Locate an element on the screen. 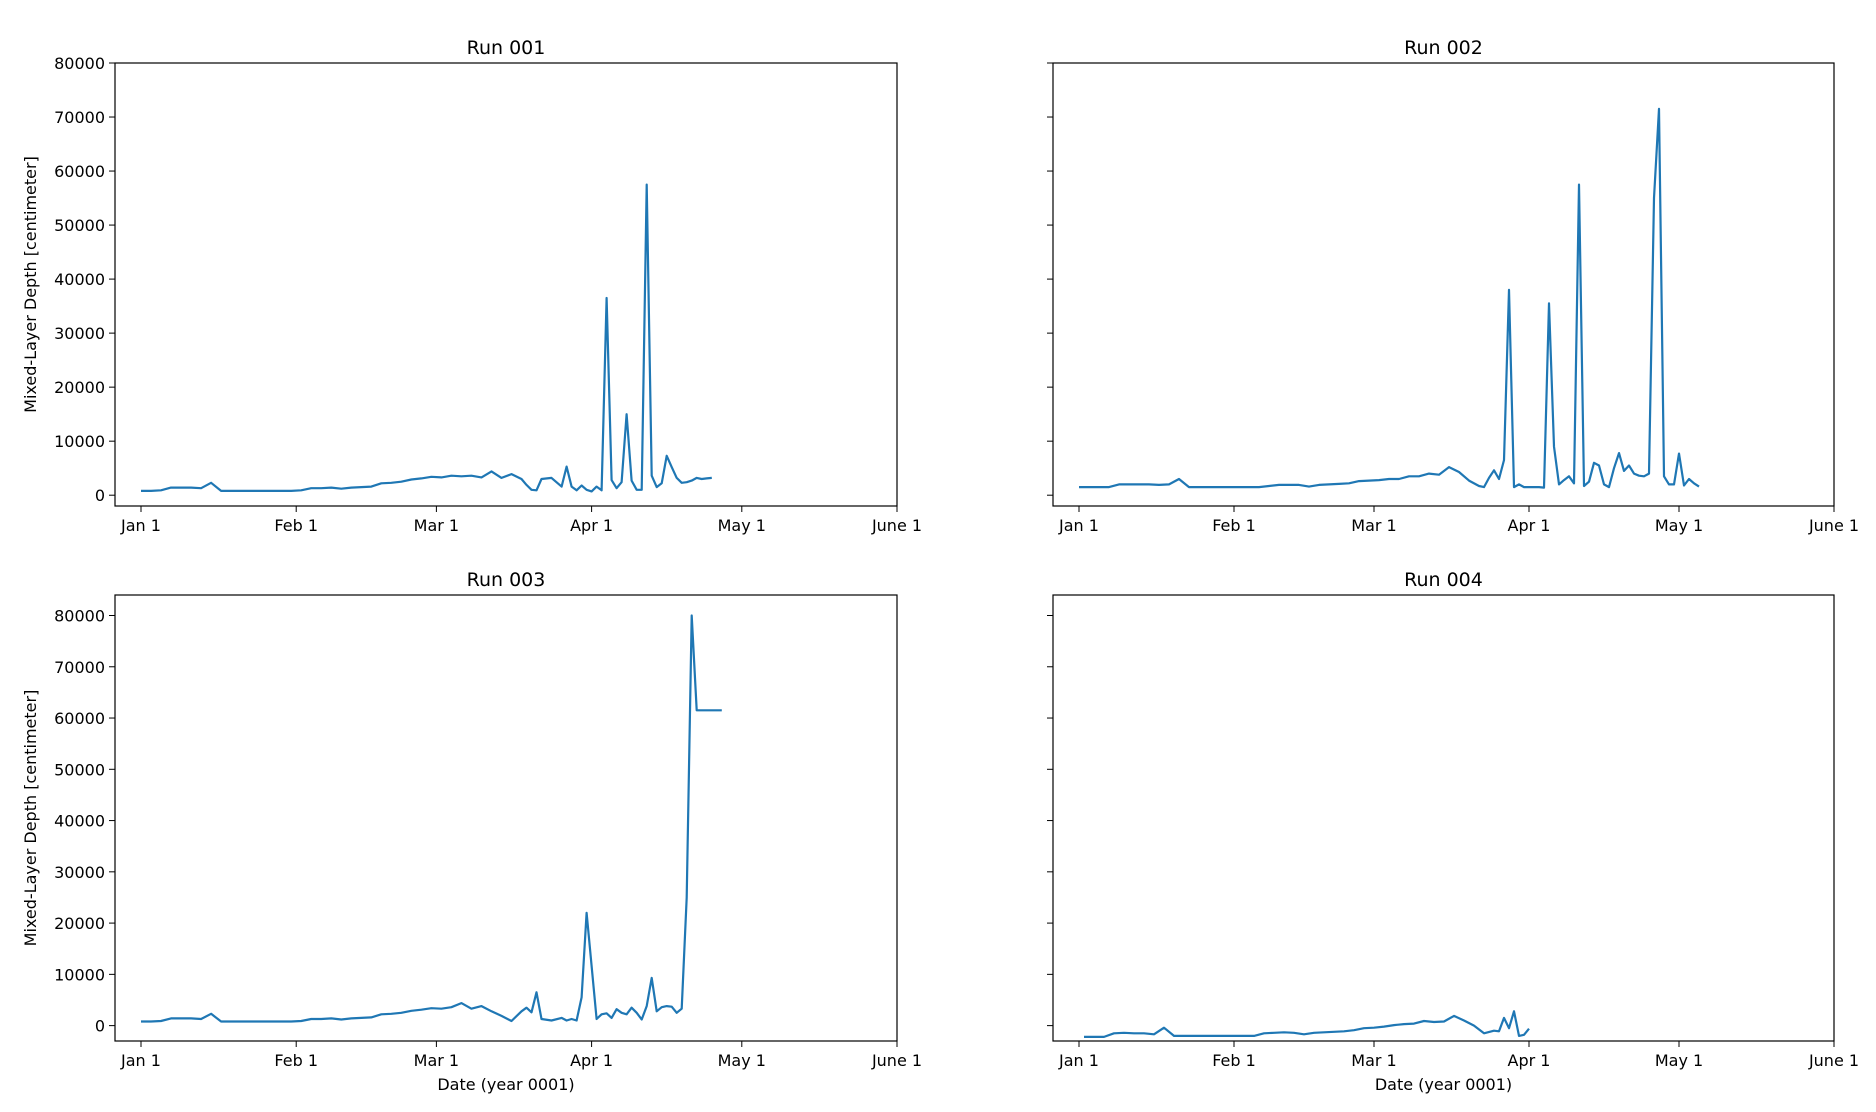 The height and width of the screenshot is (1112, 1876). chart-title: Run 001 is located at coordinates (506, 48).